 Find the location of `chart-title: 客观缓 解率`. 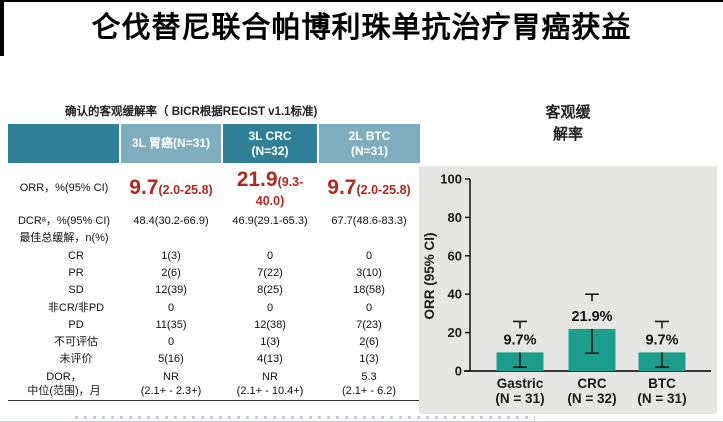

chart-title: 客观缓 解率 is located at coordinates (568, 123).